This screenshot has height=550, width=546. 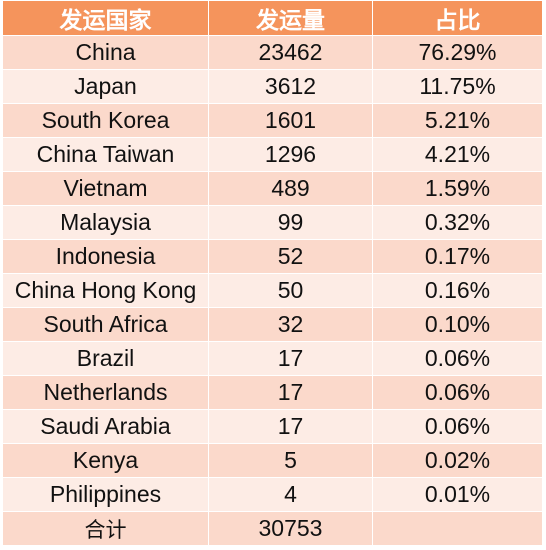 I want to click on cell-volume: 32, so click(x=290, y=324).